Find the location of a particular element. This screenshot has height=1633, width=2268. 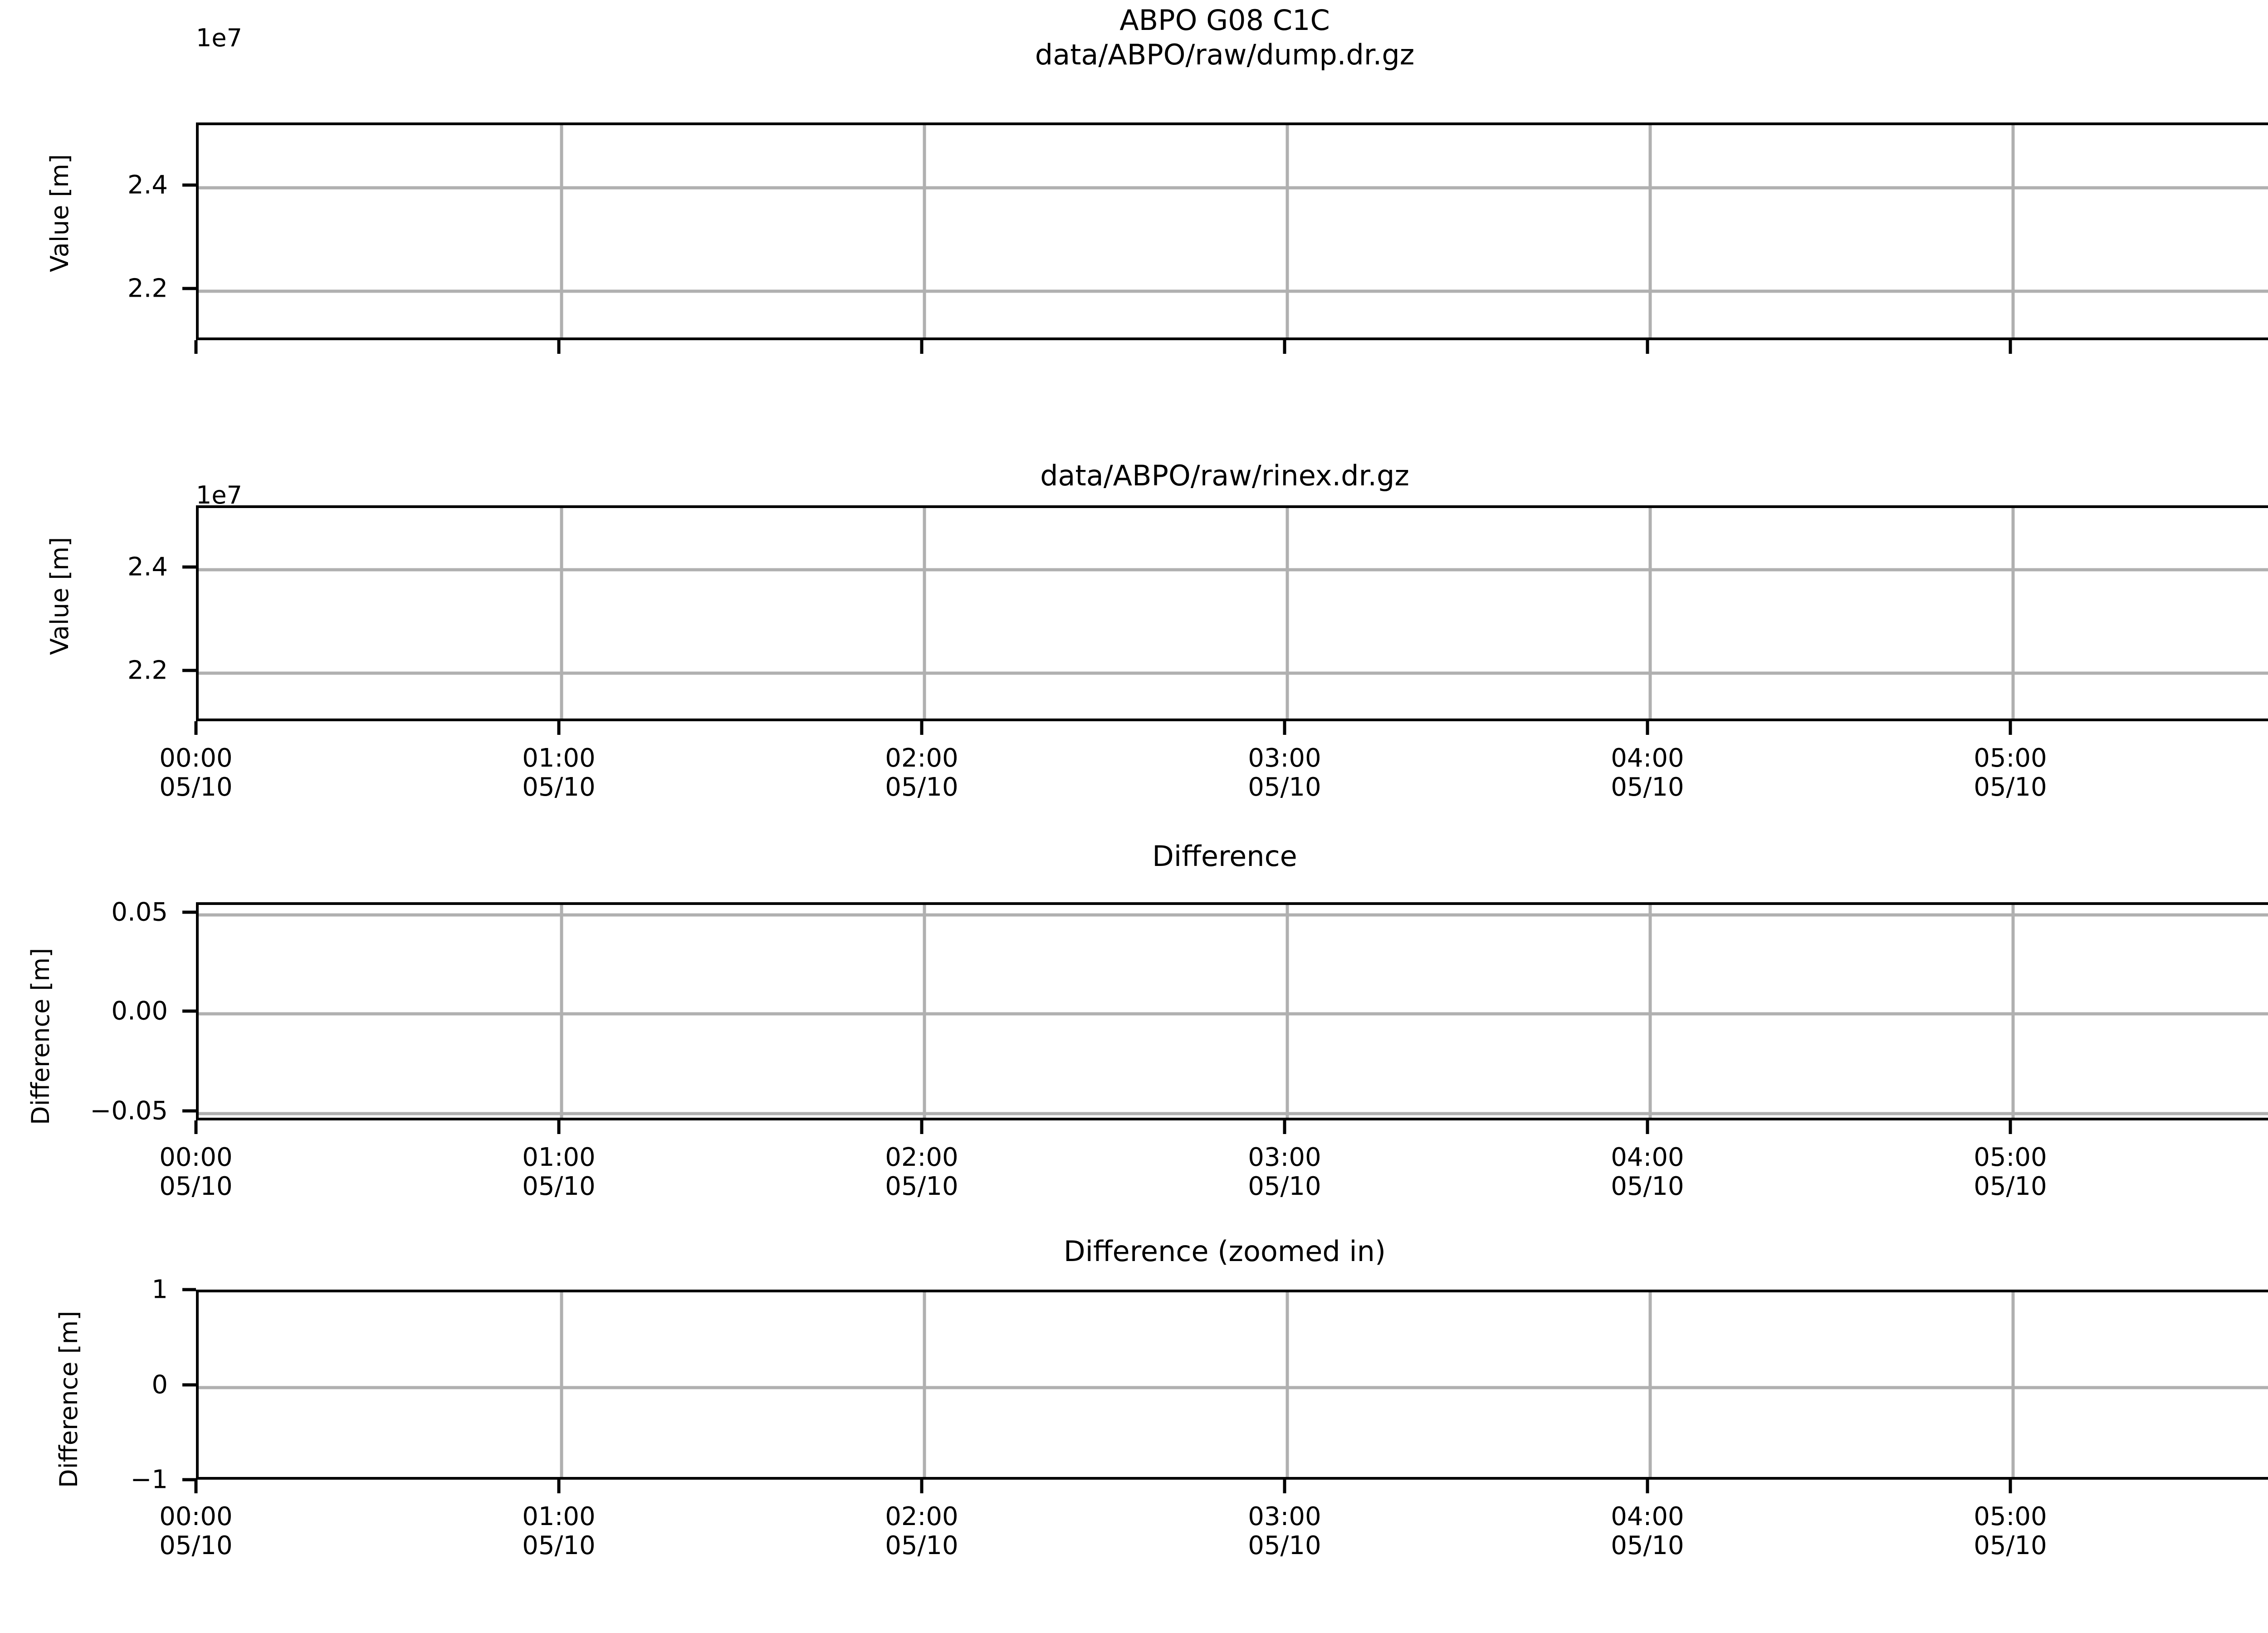

subplot-0-plot-area is located at coordinates (1233, 231).